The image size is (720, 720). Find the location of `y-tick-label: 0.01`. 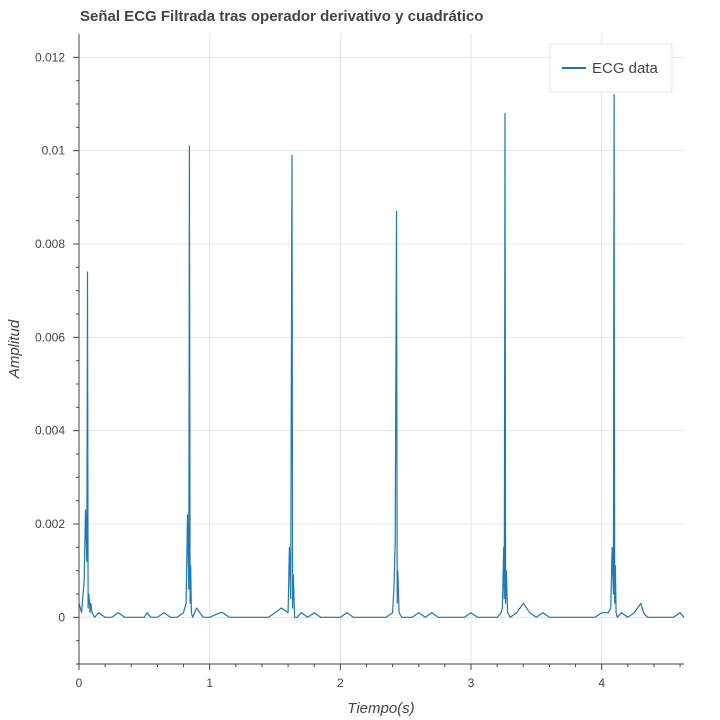

y-tick-label: 0.01 is located at coordinates (54, 151).